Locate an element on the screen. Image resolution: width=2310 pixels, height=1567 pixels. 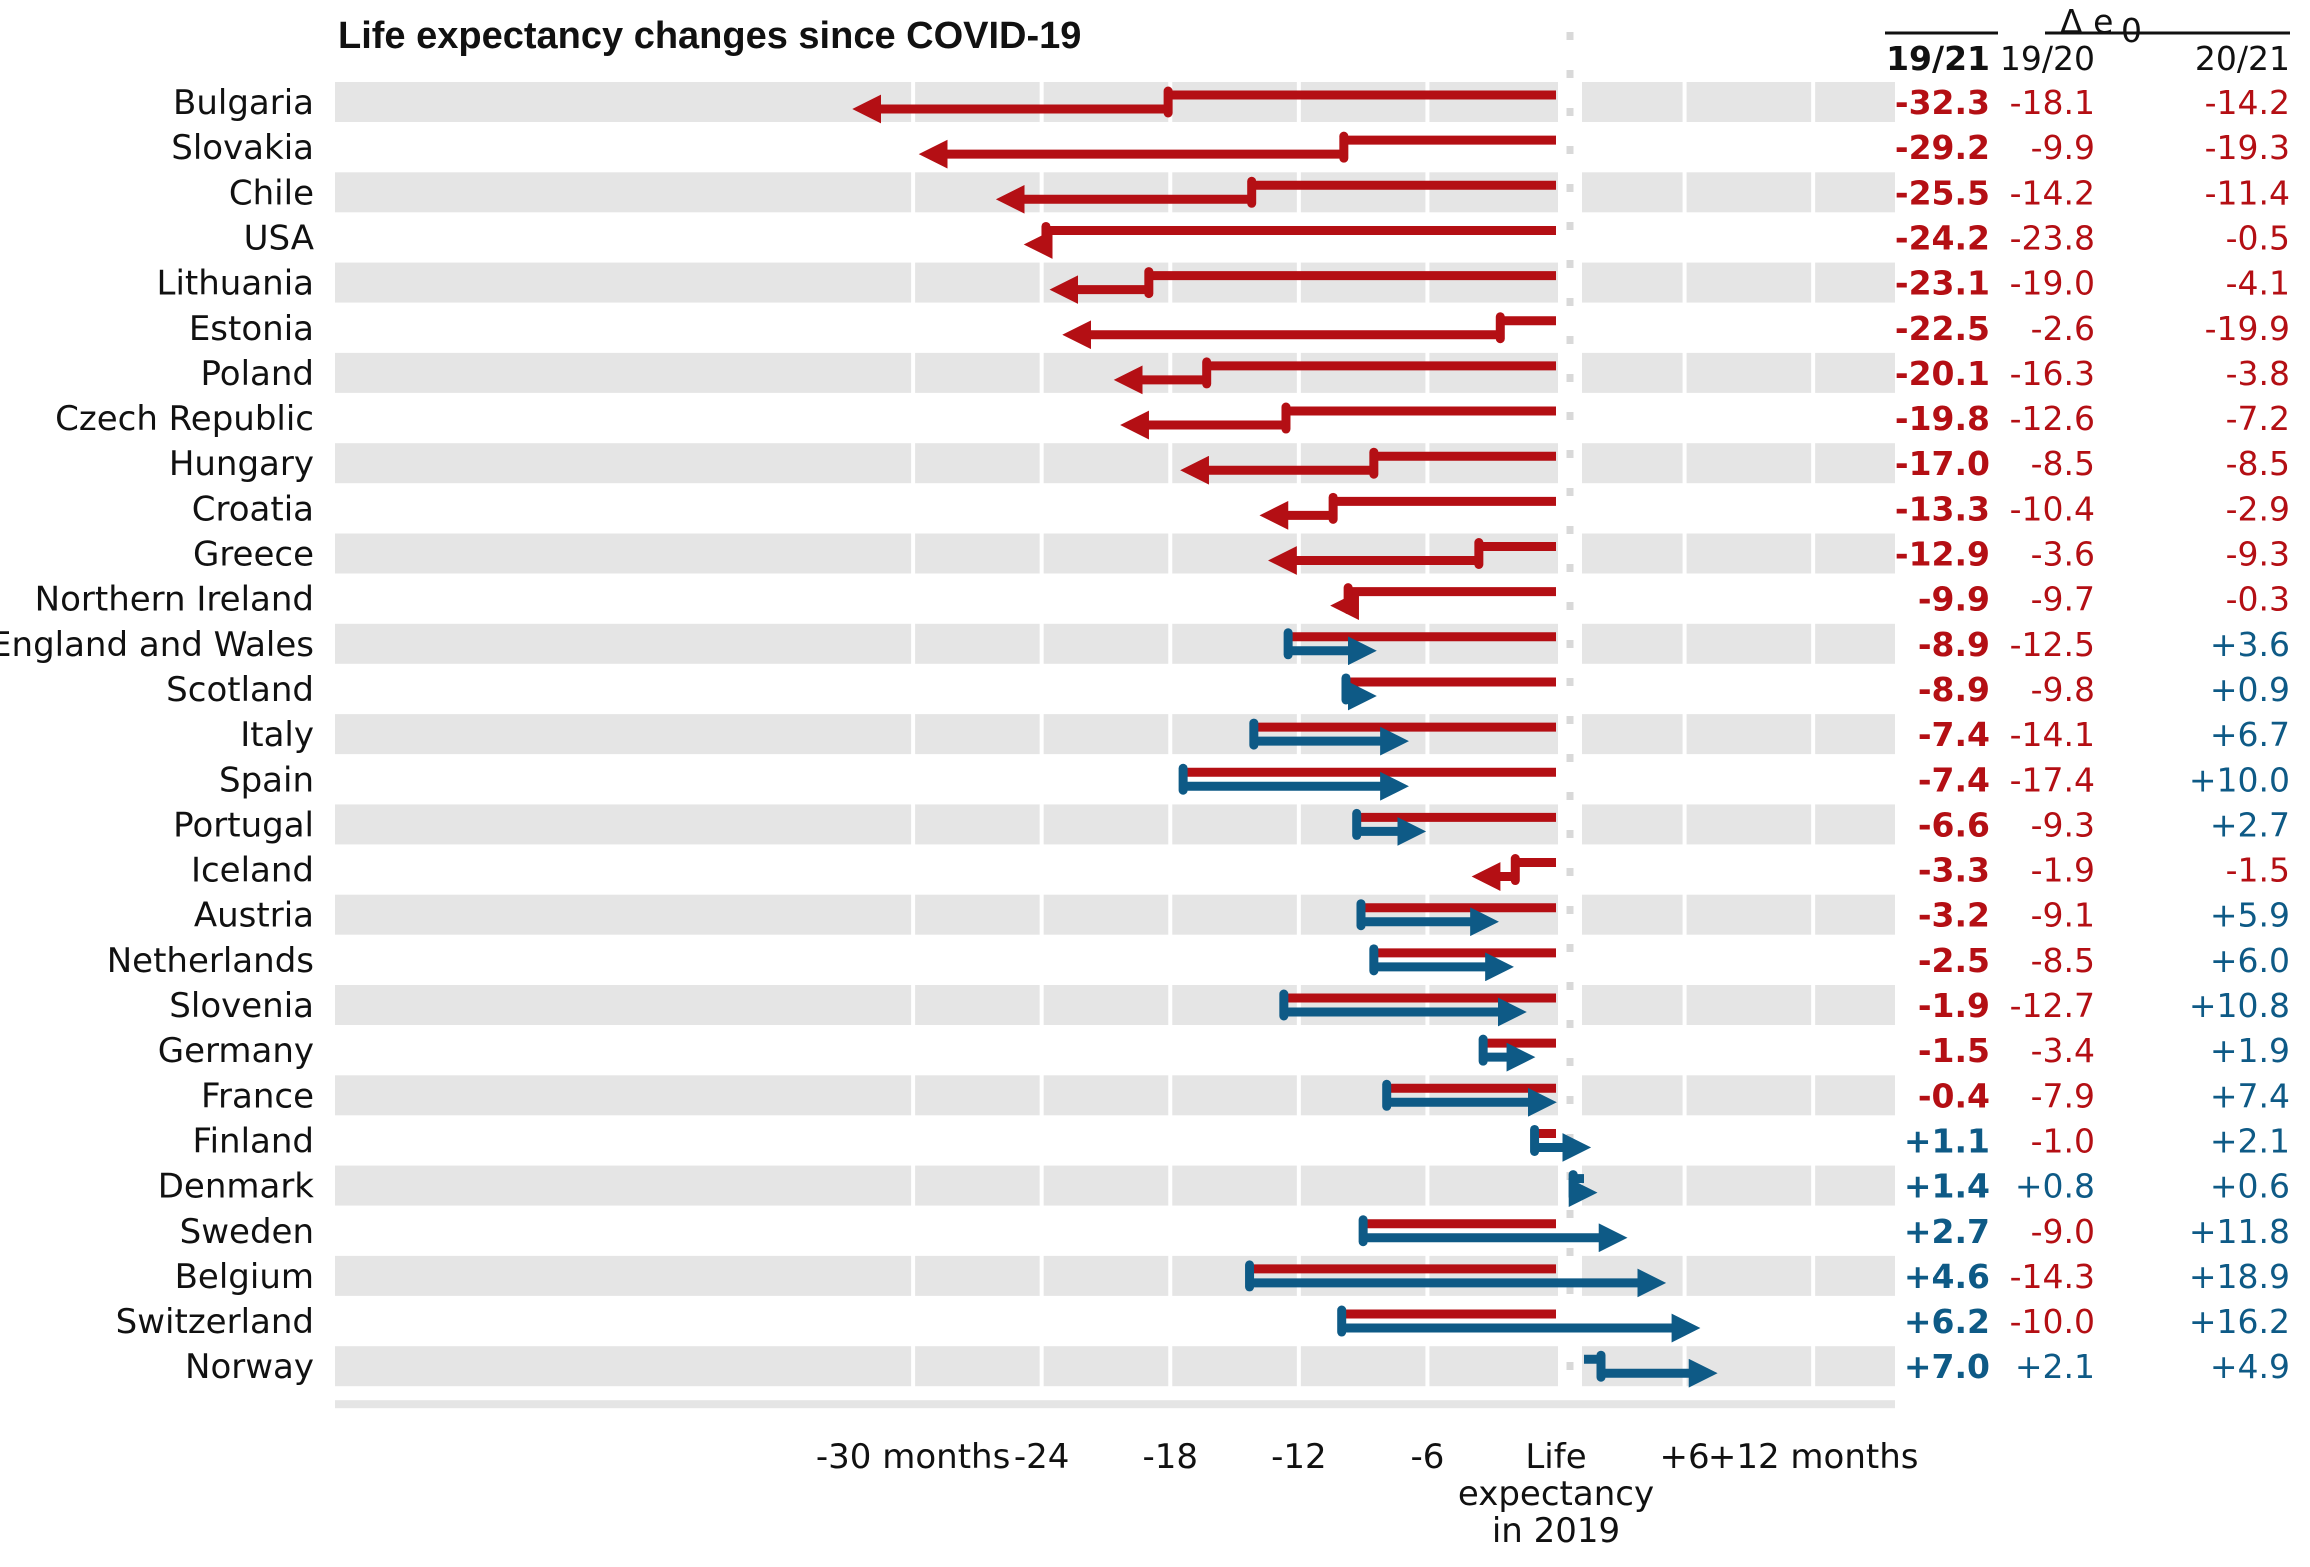
table-group-header-subscript: 0 is located at coordinates (2131, 30).